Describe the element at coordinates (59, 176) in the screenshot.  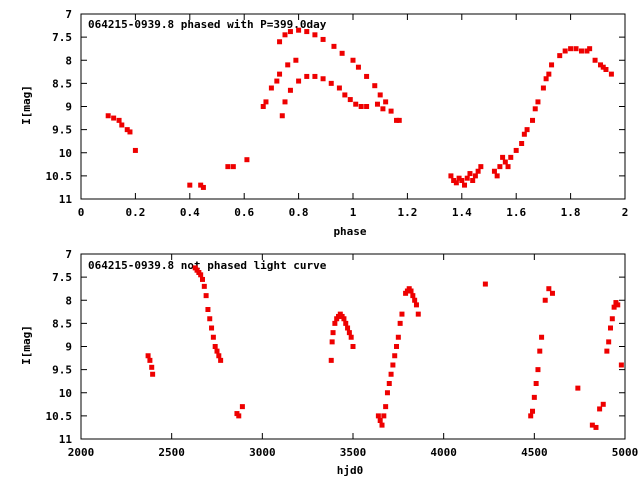
I see `y-tick-label: 10.5` at that location.